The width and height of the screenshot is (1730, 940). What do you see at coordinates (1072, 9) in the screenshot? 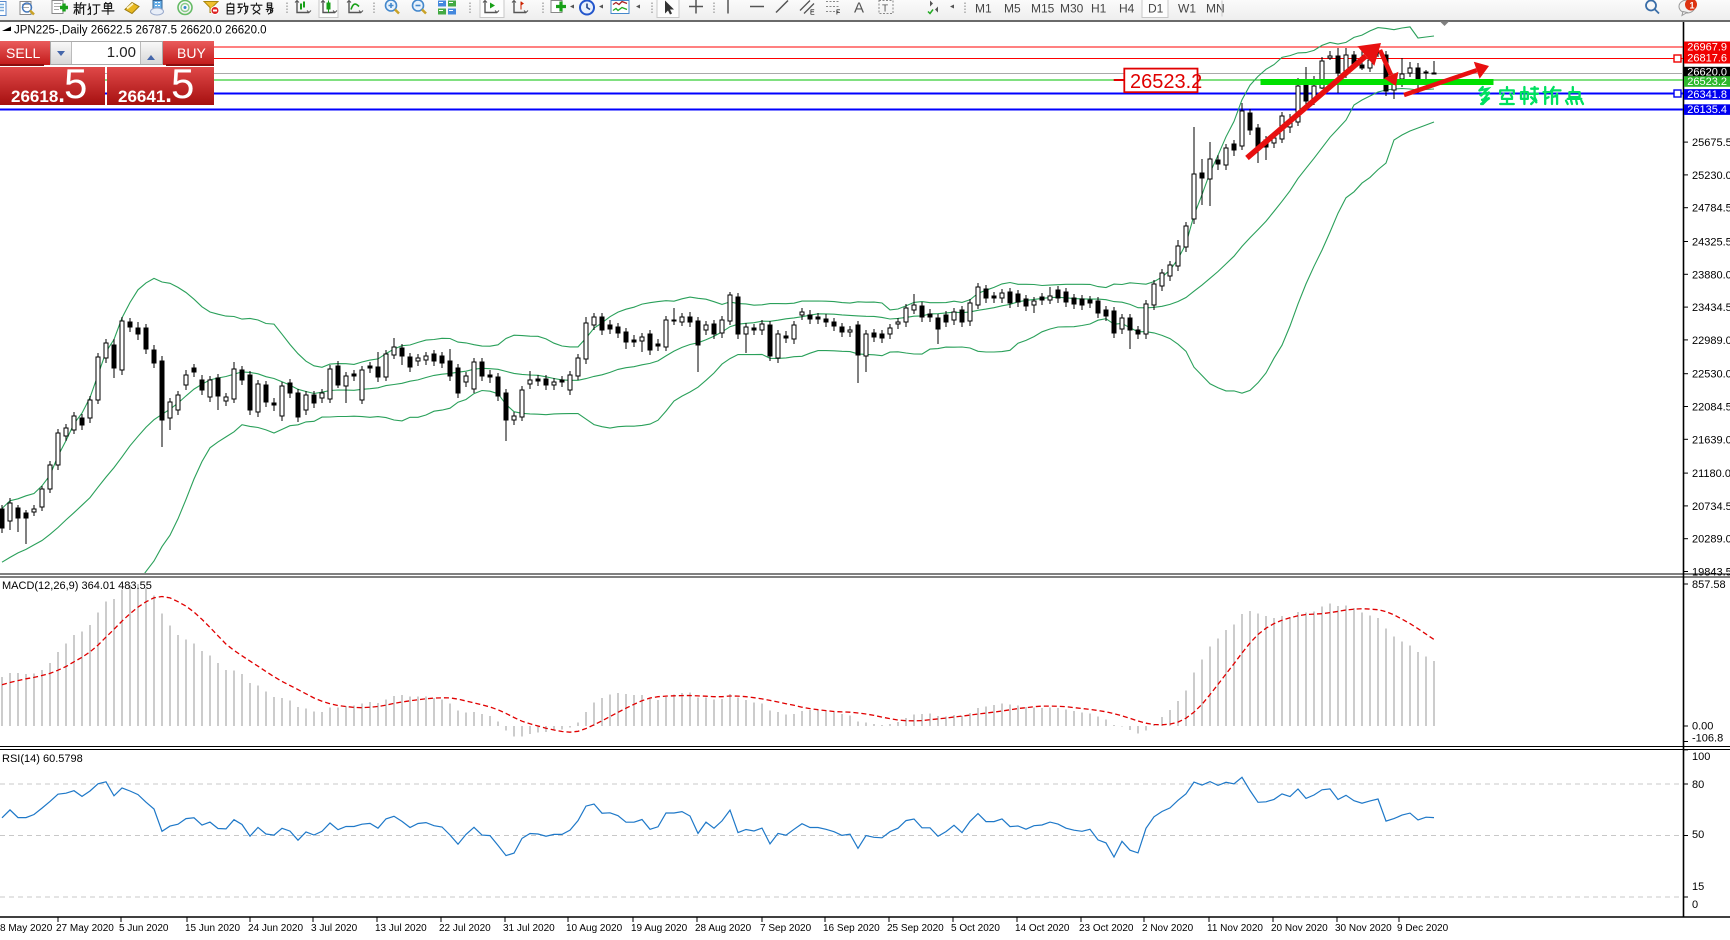
I see `svg-text: M30` at bounding box center [1072, 9].